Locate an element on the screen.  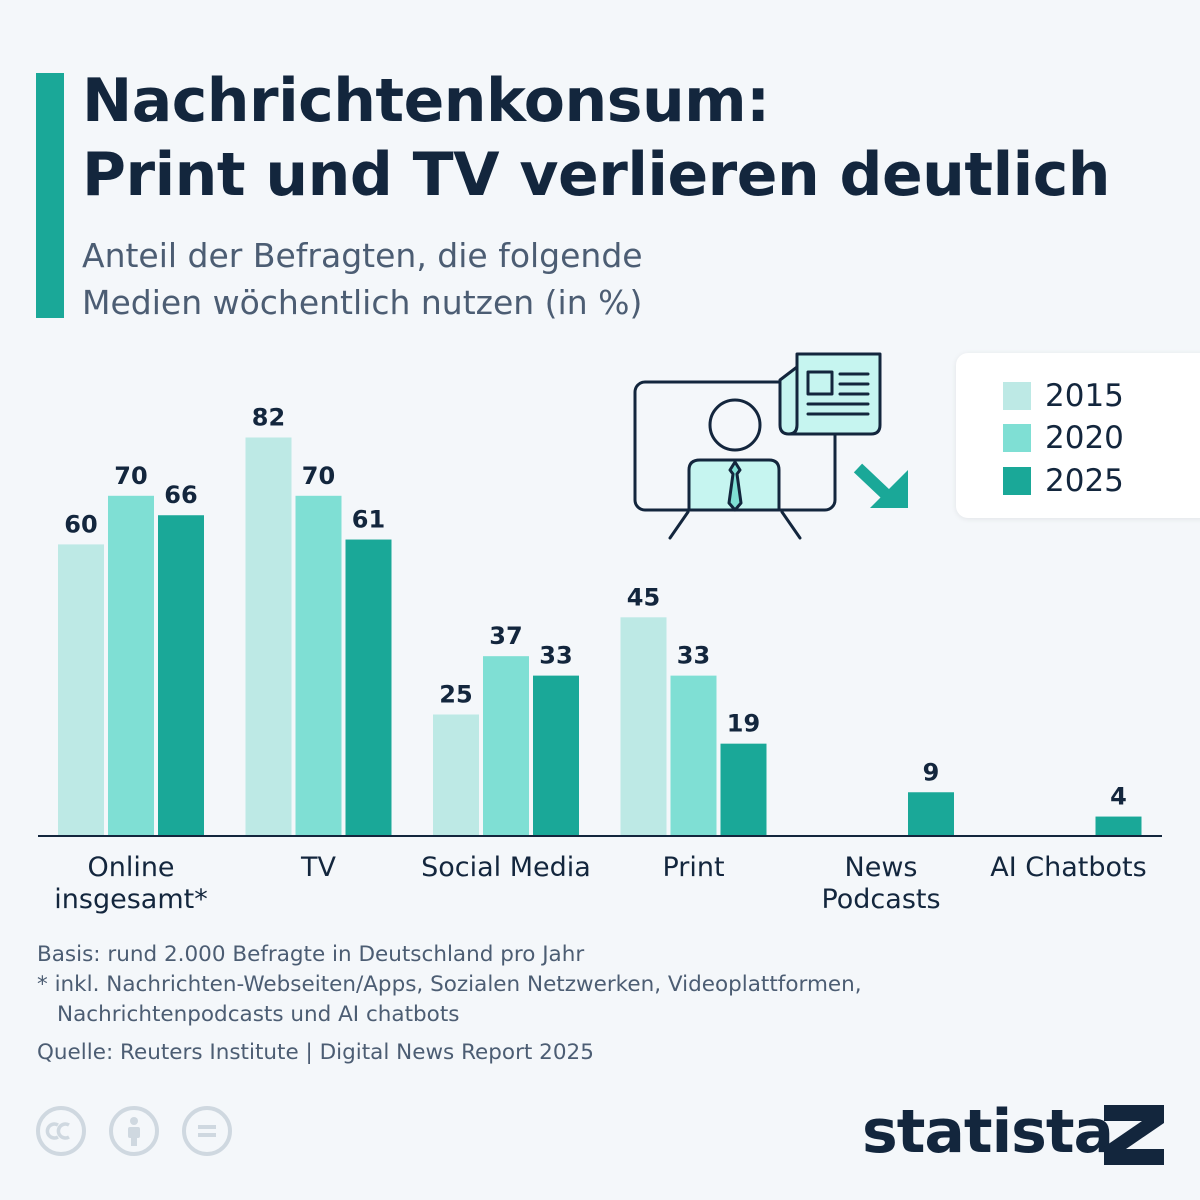
statista-logo-text: statista is located at coordinates (988, 1132).